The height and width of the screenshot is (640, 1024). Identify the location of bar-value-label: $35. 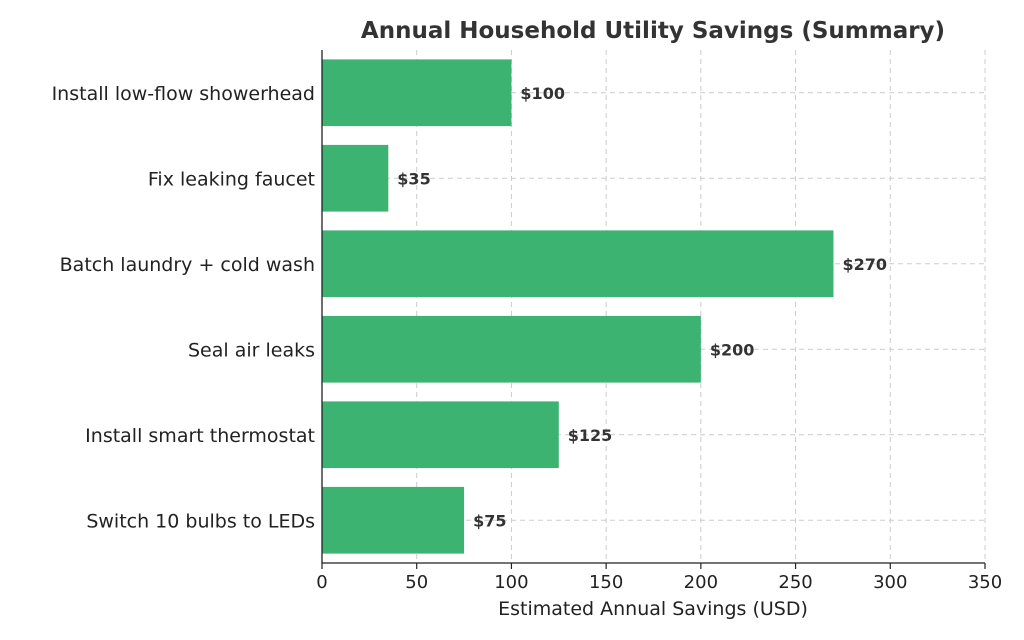
(413, 178).